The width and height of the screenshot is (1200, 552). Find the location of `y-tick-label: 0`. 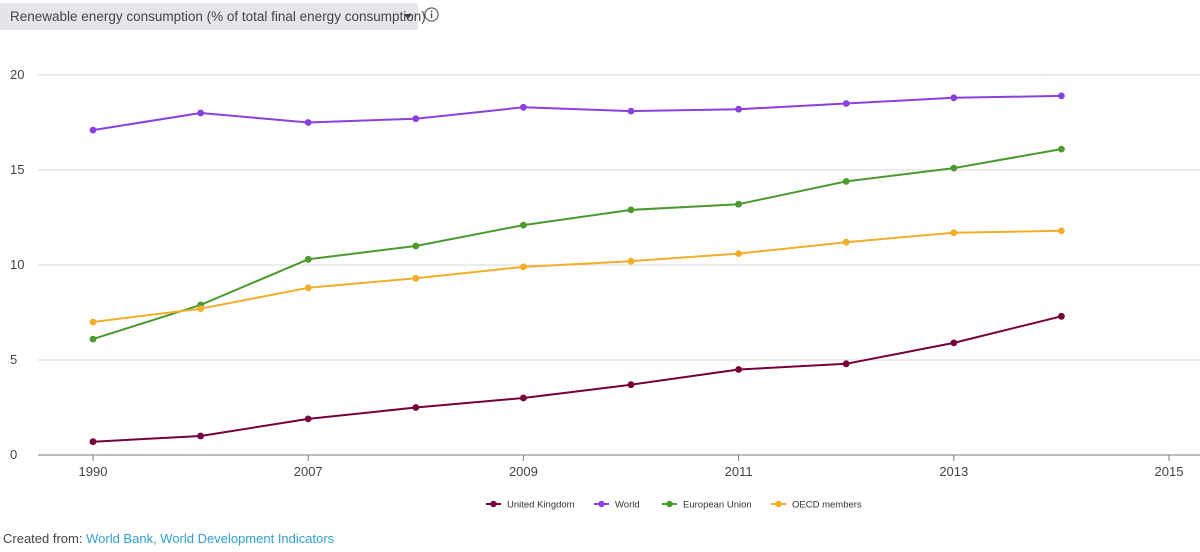

y-tick-label: 0 is located at coordinates (13, 454).